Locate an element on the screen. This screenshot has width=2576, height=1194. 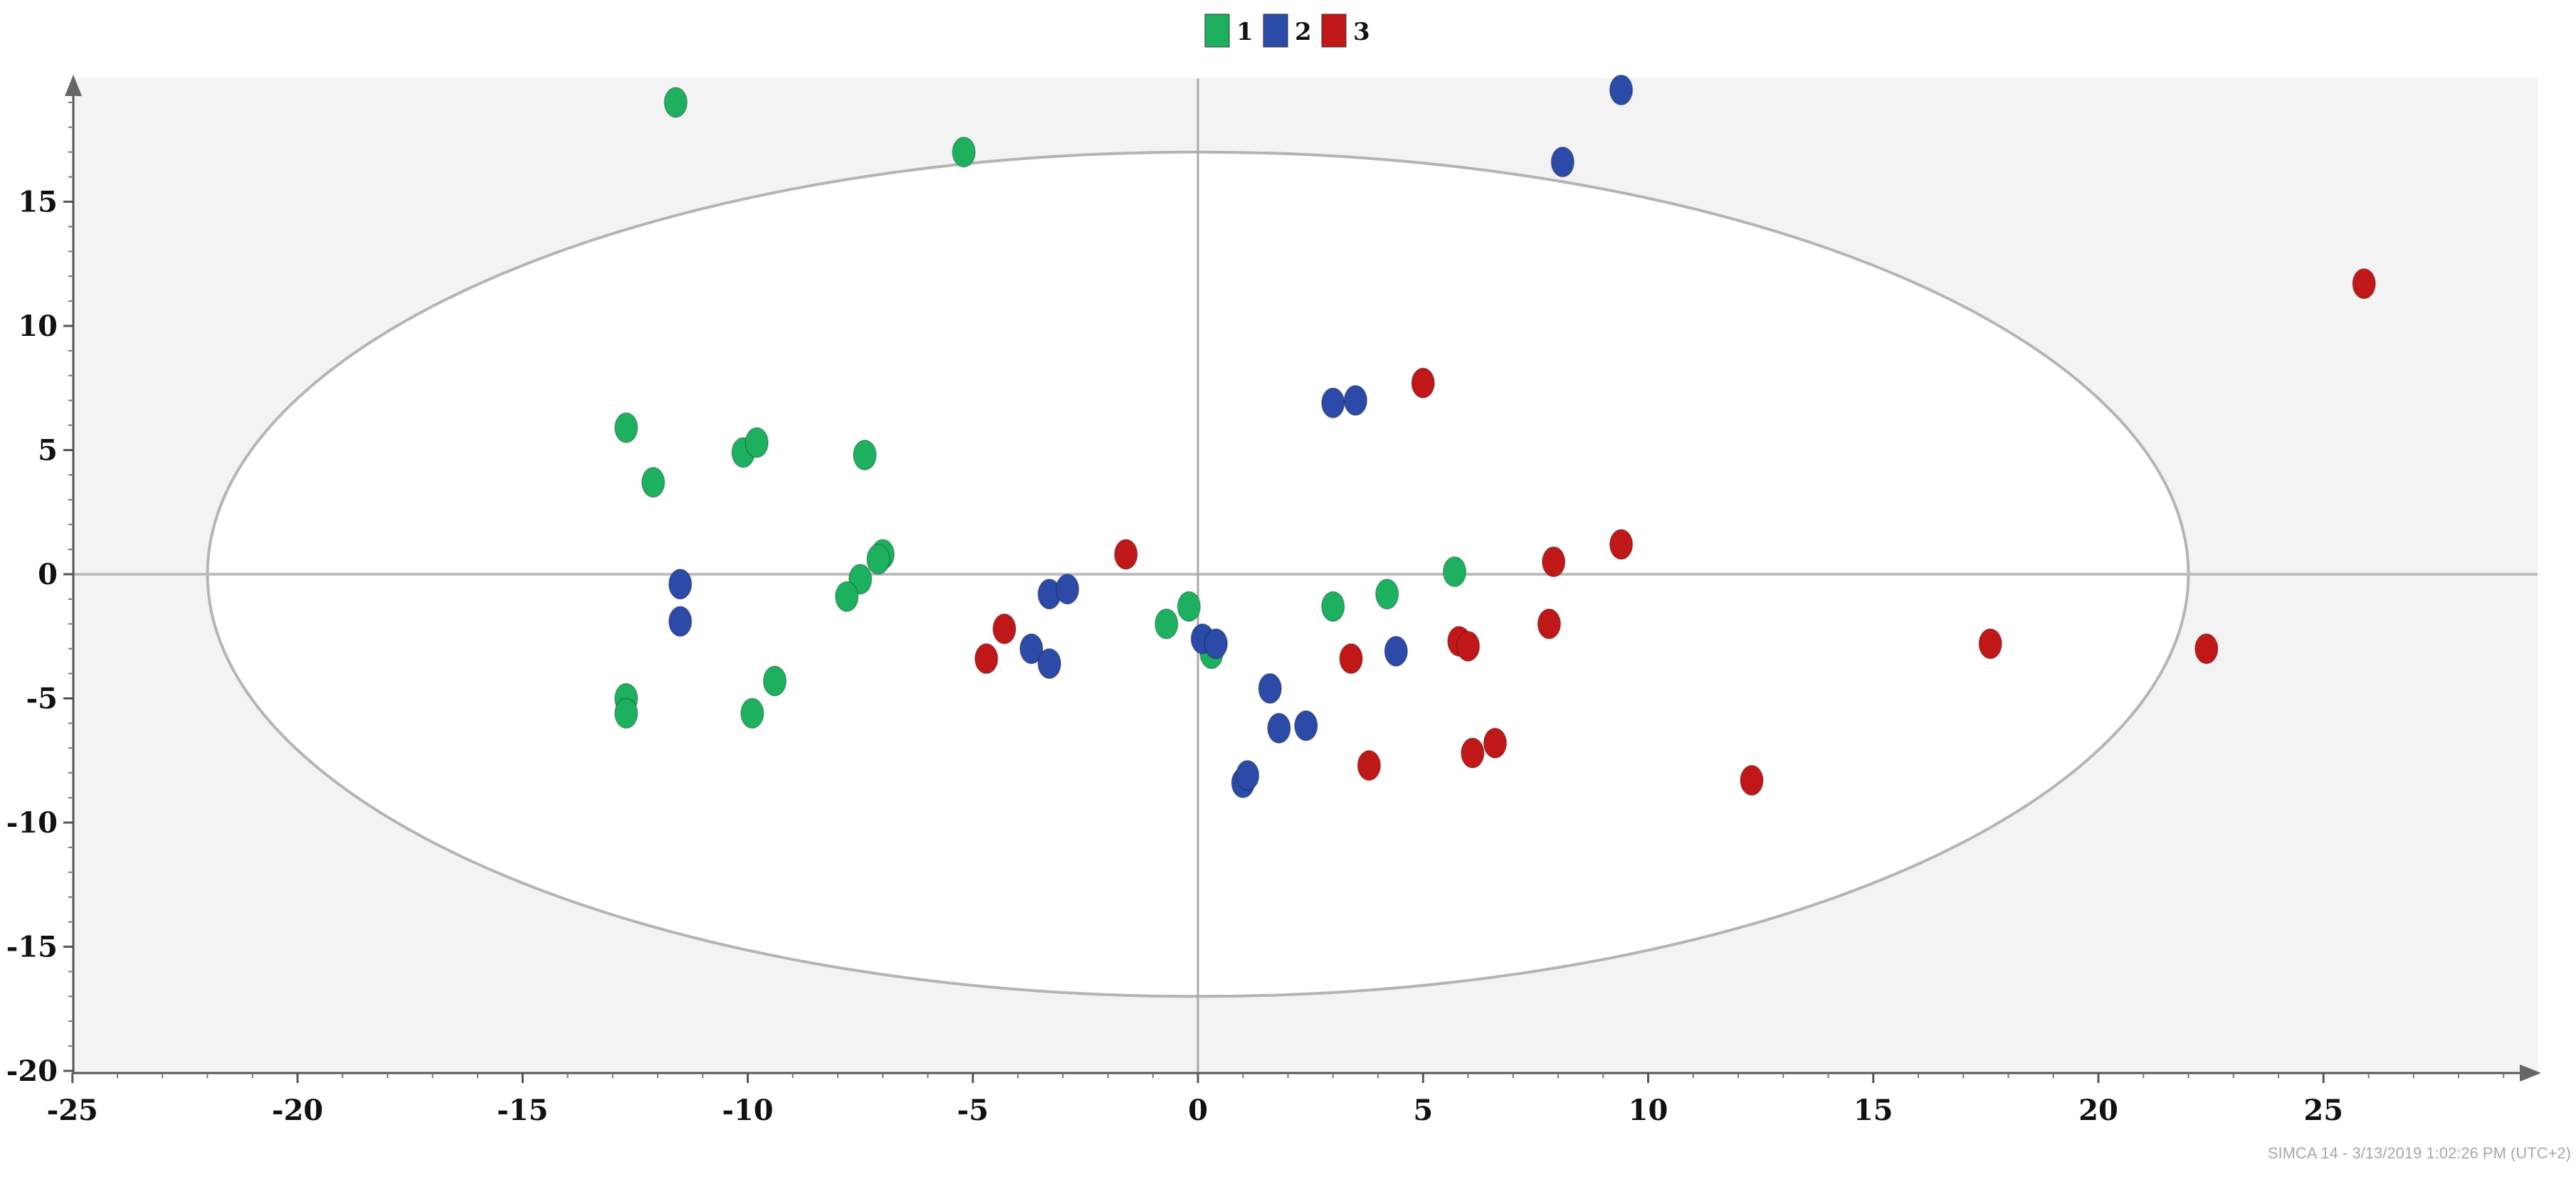
legend: 1 2 3 is located at coordinates (1287, 31).